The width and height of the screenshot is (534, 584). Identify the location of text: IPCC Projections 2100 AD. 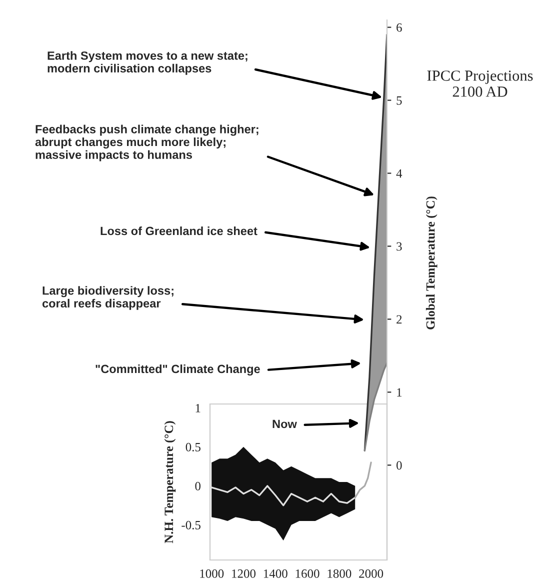
(480, 83).